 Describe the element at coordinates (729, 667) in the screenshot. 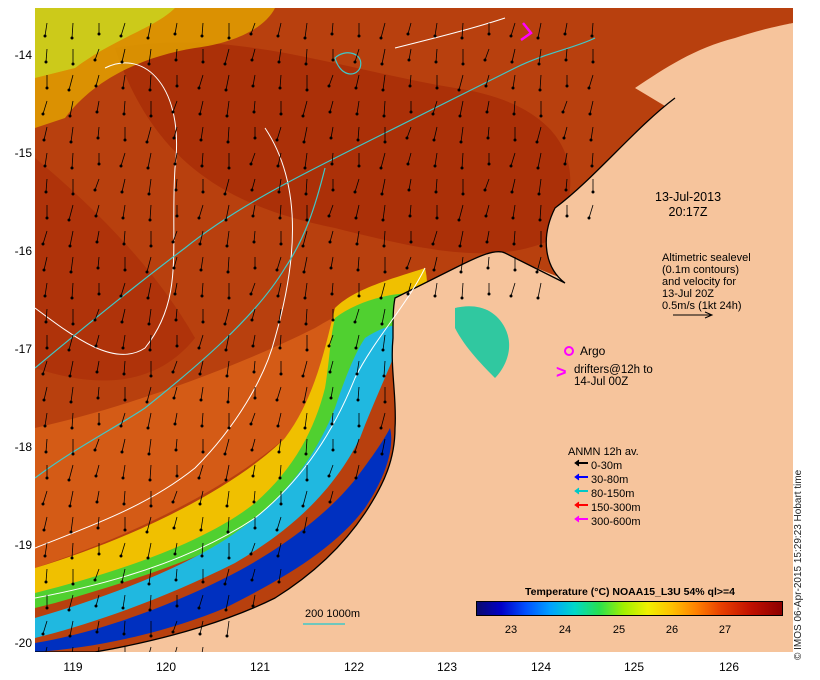

I see `x-tick-label: 126` at that location.